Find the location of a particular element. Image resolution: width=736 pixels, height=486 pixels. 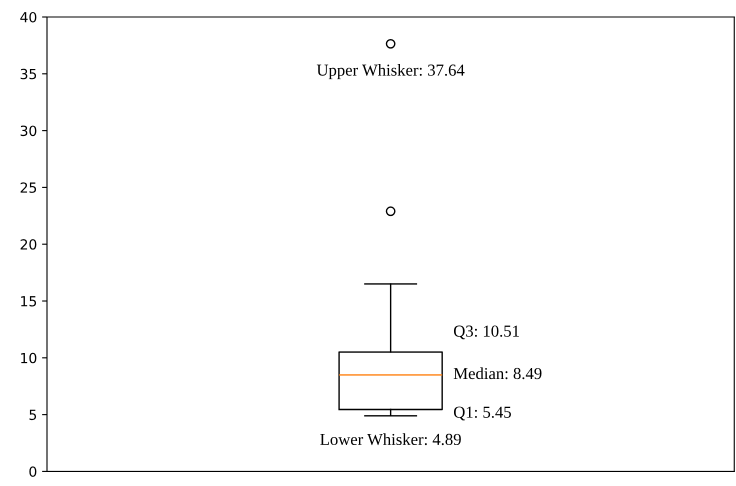

y-tick-label: 35 is located at coordinates (28, 74).